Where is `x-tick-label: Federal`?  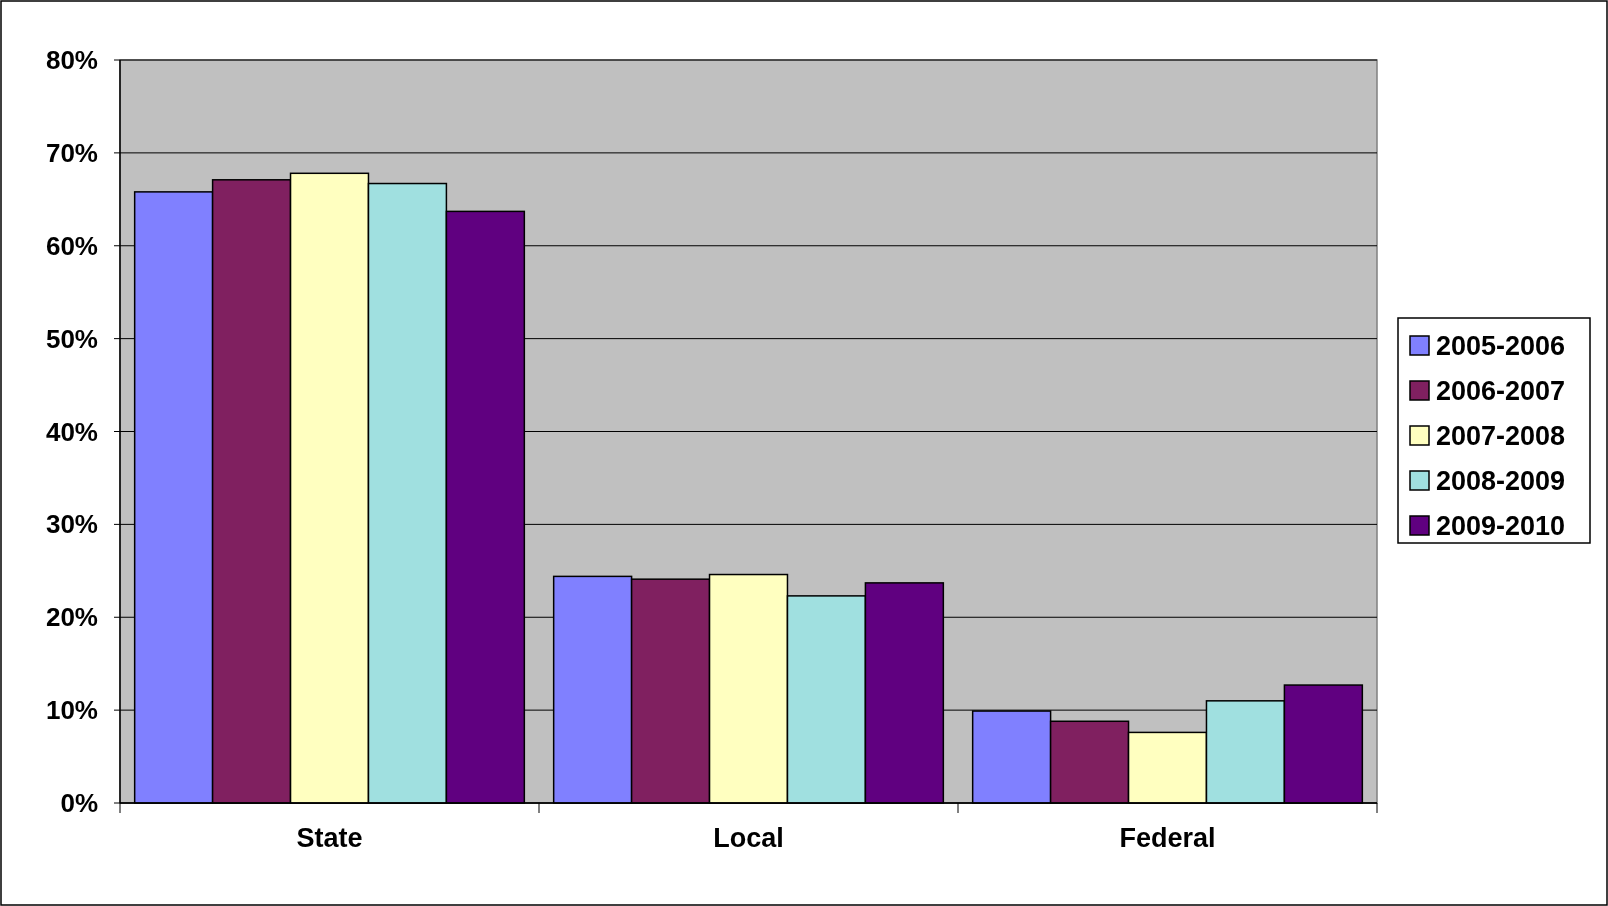
x-tick-label: Federal is located at coordinates (1167, 838).